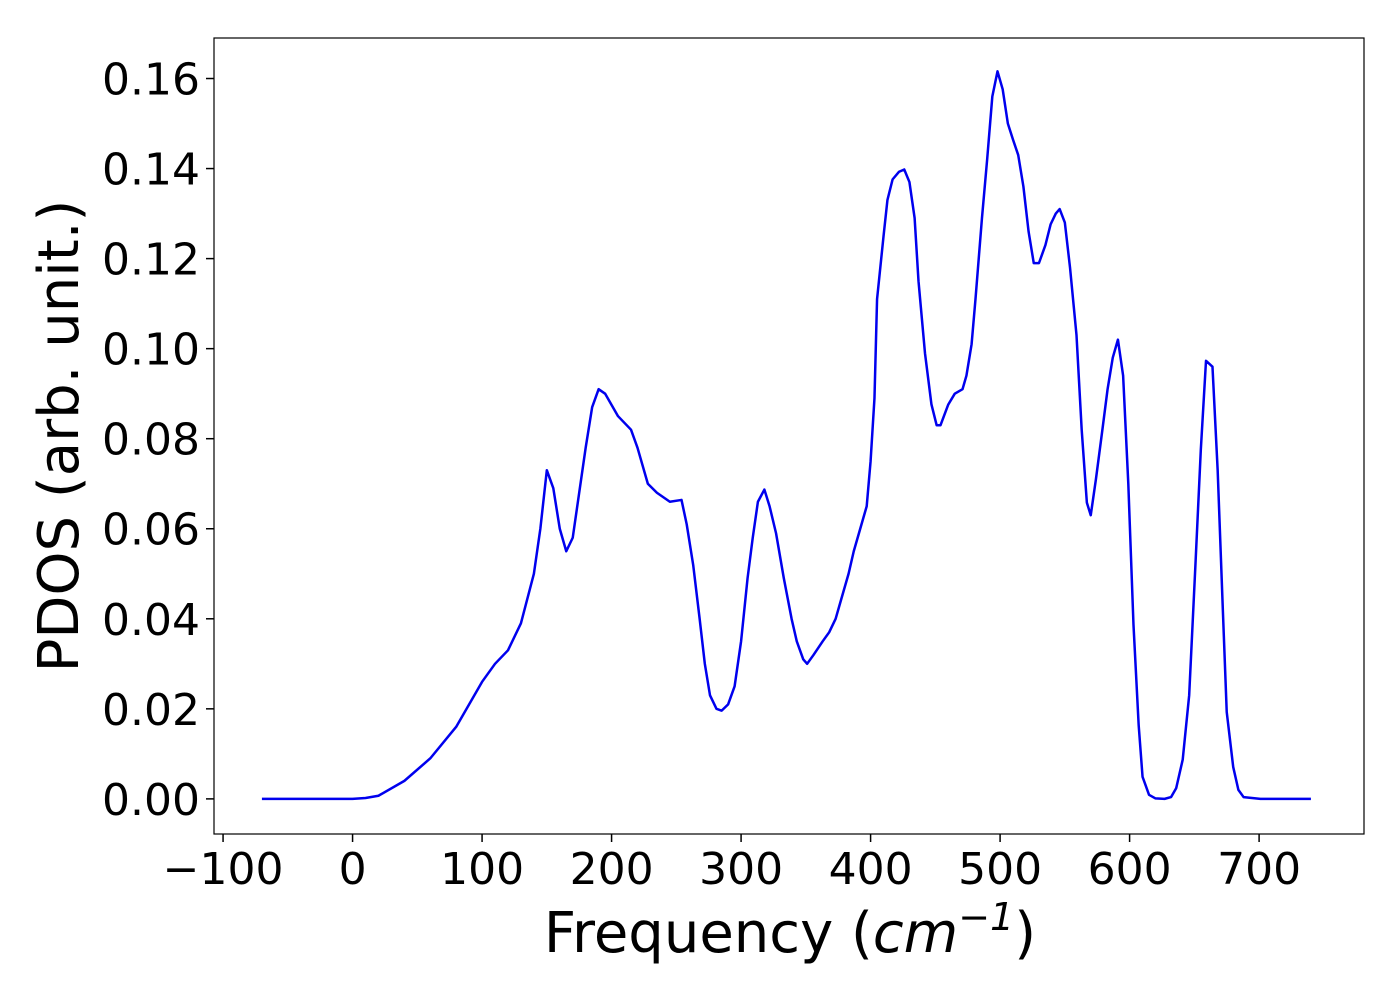 The height and width of the screenshot is (1000, 1400). I want to click on x-tick-label: −100, so click(223, 869).